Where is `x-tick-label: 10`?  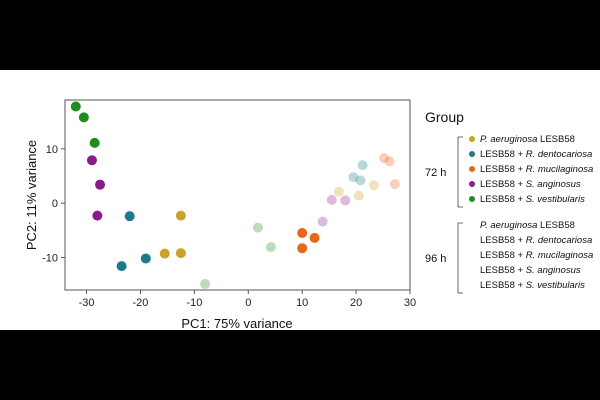
x-tick-label: 10 is located at coordinates (302, 303).